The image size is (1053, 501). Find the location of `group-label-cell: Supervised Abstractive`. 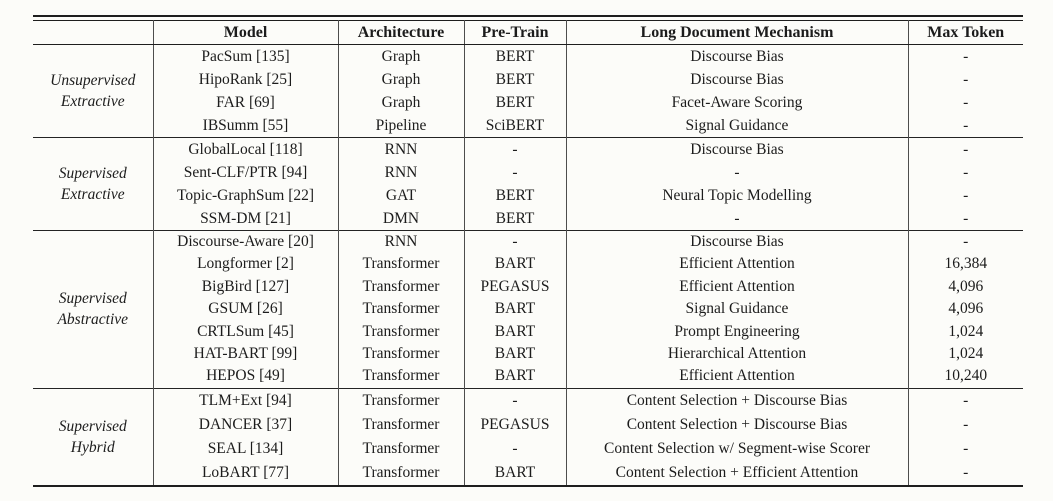

group-label-cell: Supervised Abstractive is located at coordinates (93, 309).